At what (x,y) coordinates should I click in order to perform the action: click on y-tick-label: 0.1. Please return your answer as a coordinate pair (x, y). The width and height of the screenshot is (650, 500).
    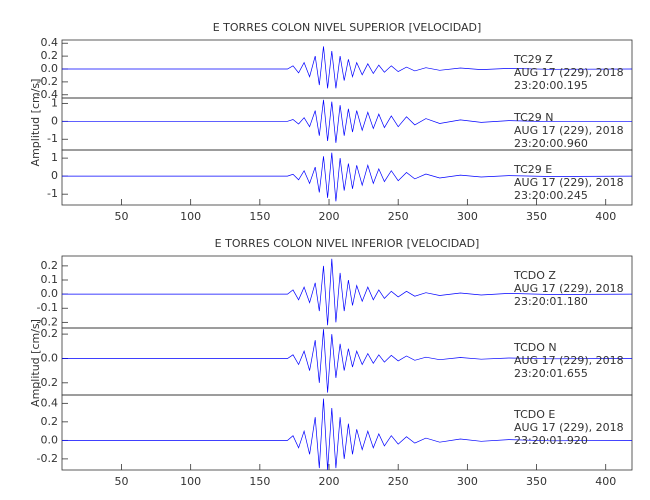
    Looking at the image, I should click on (50, 279).